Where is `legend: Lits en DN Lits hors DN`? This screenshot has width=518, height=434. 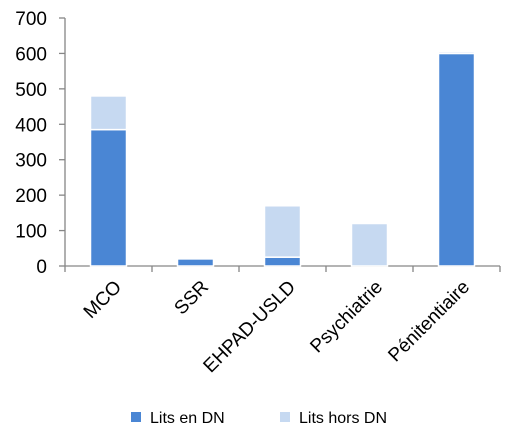
legend: Lits en DN Lits hors DN is located at coordinates (259, 418).